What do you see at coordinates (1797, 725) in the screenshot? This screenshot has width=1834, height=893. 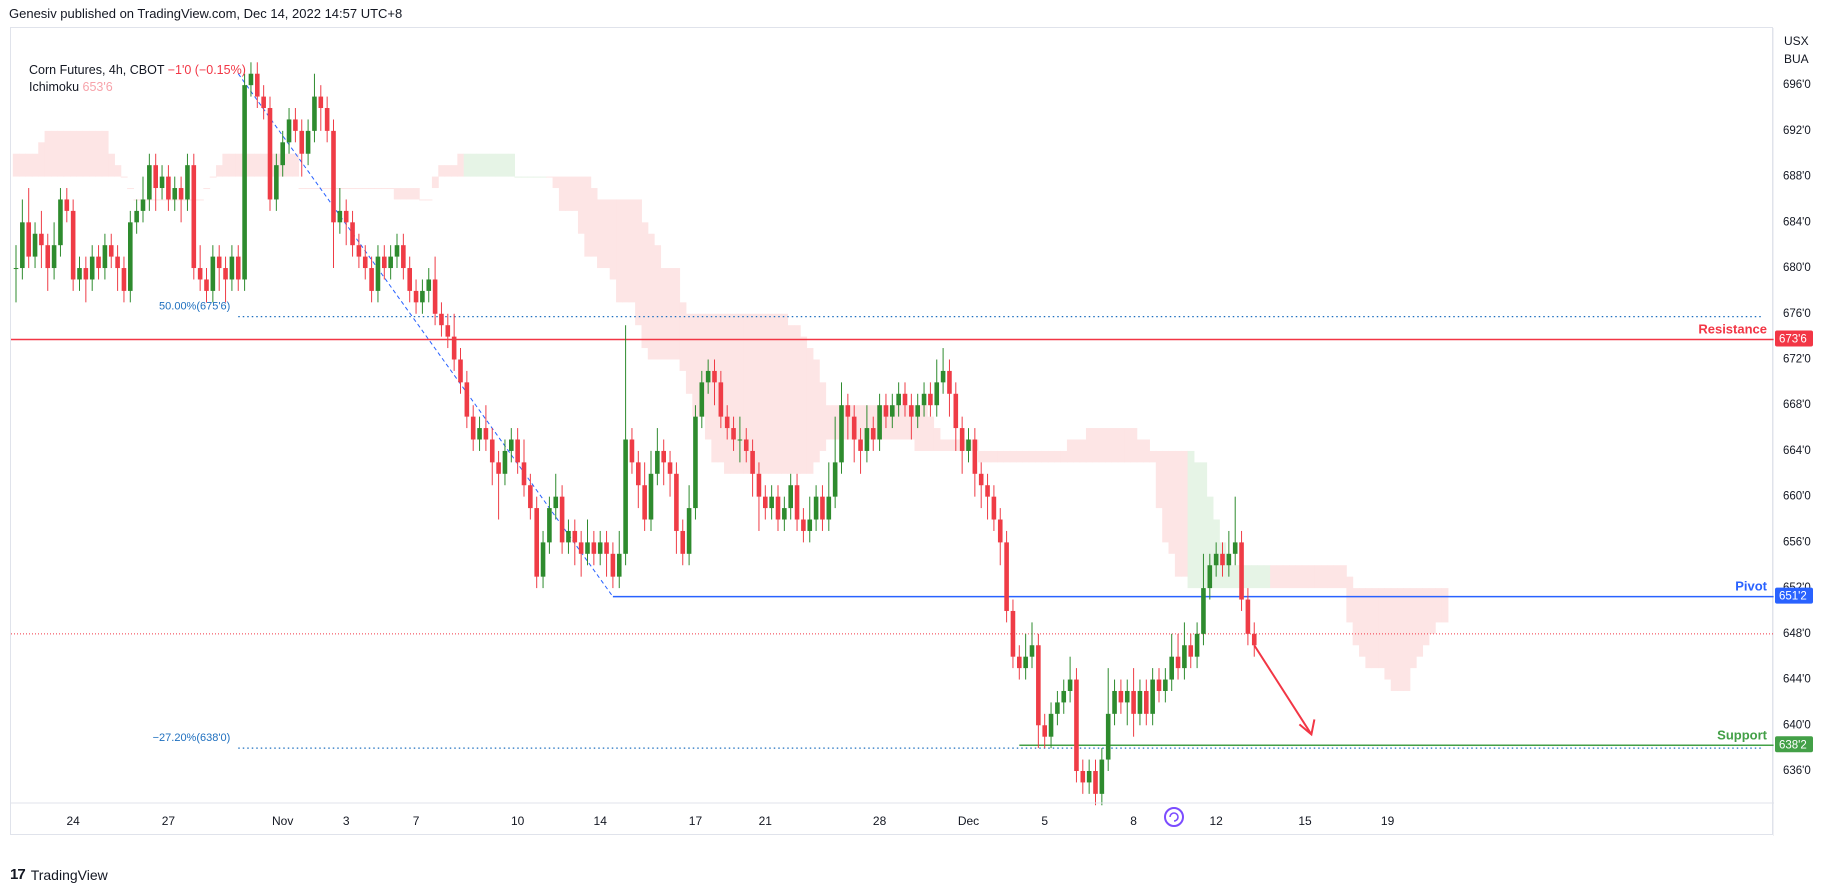 I see `y-tick-label: 640'0` at bounding box center [1797, 725].